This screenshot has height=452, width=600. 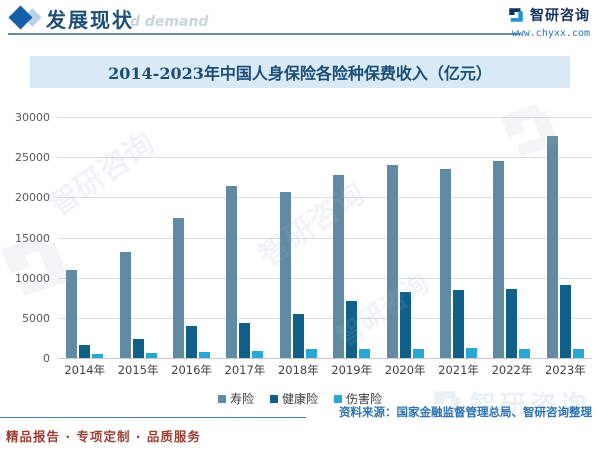 I want to click on x-axis-tick-label: 2014年, so click(x=85, y=370).